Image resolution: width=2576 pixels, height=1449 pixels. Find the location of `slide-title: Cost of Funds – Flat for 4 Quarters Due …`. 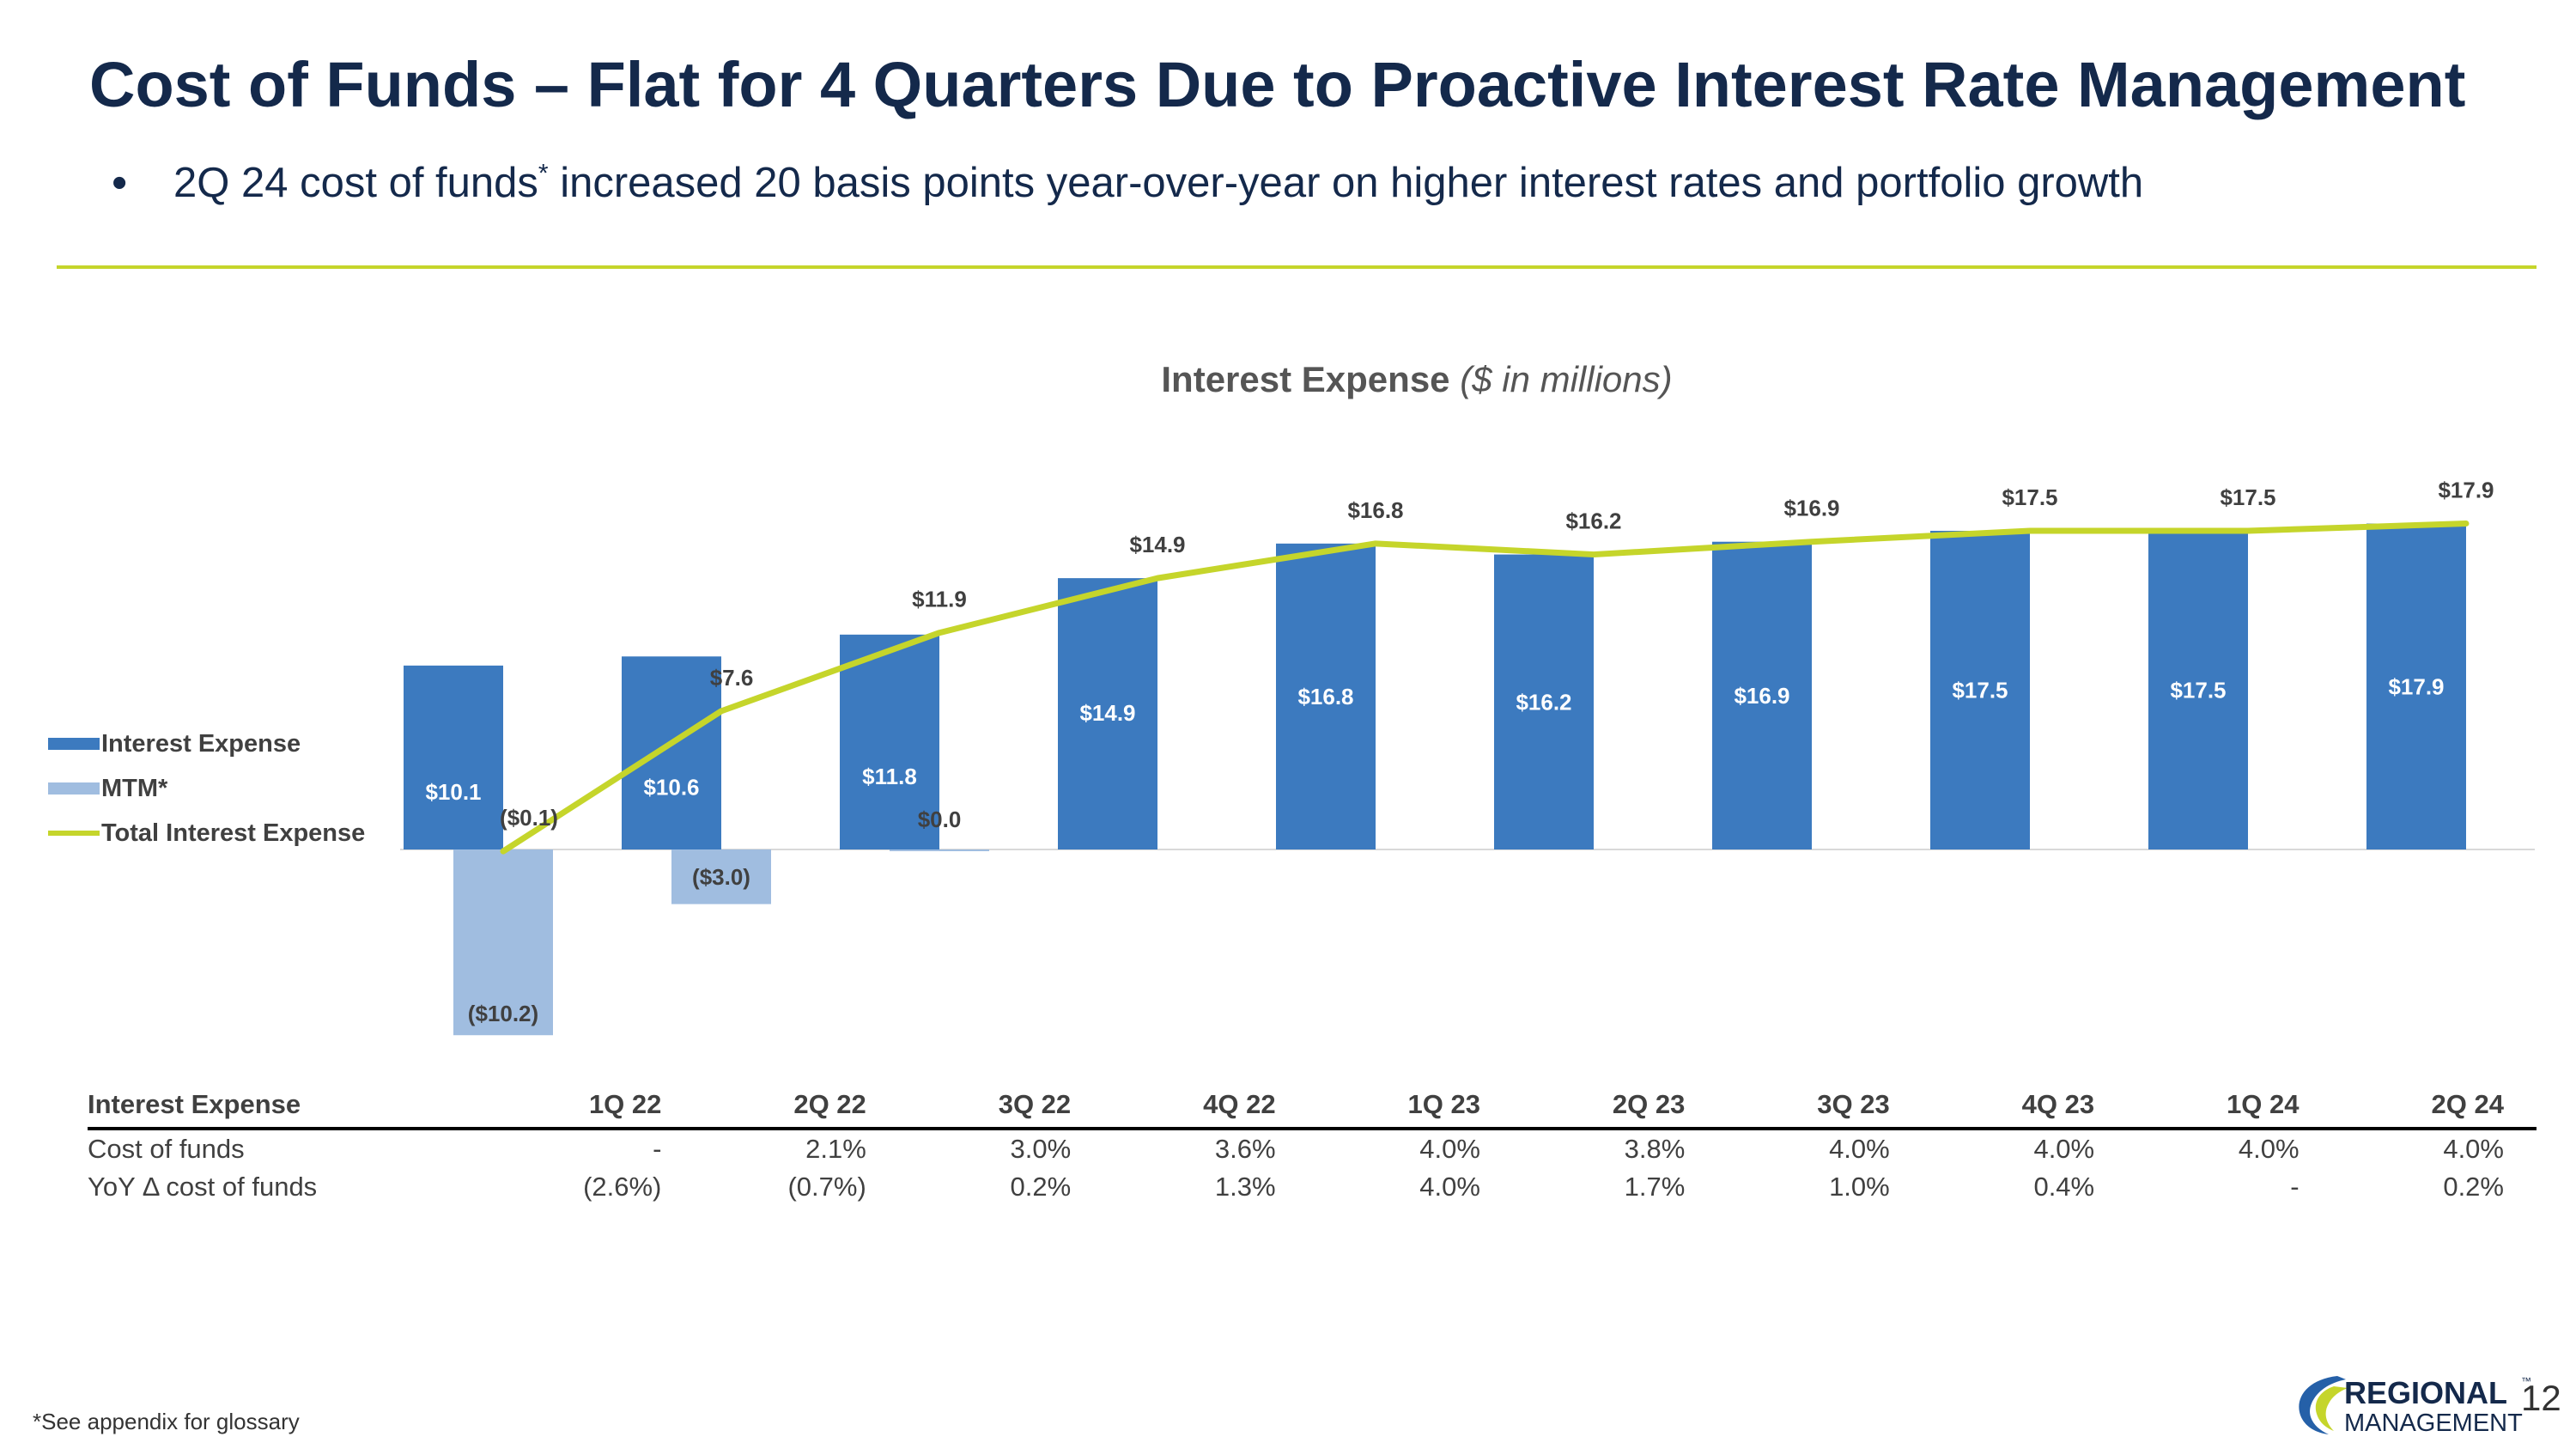

slide-title: Cost of Funds – Flat for 4 Quarters Due … is located at coordinates (1277, 84).